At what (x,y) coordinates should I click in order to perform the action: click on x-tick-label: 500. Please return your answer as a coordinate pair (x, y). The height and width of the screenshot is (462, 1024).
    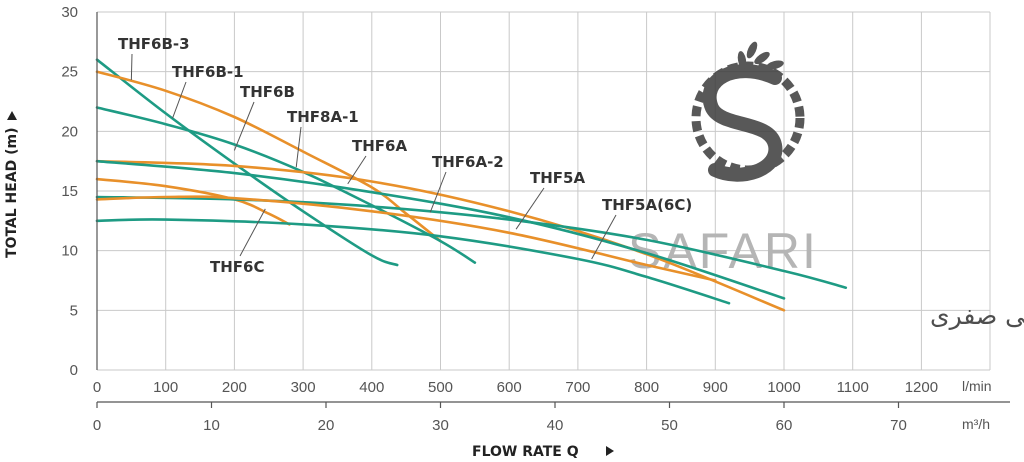
    Looking at the image, I should click on (440, 387).